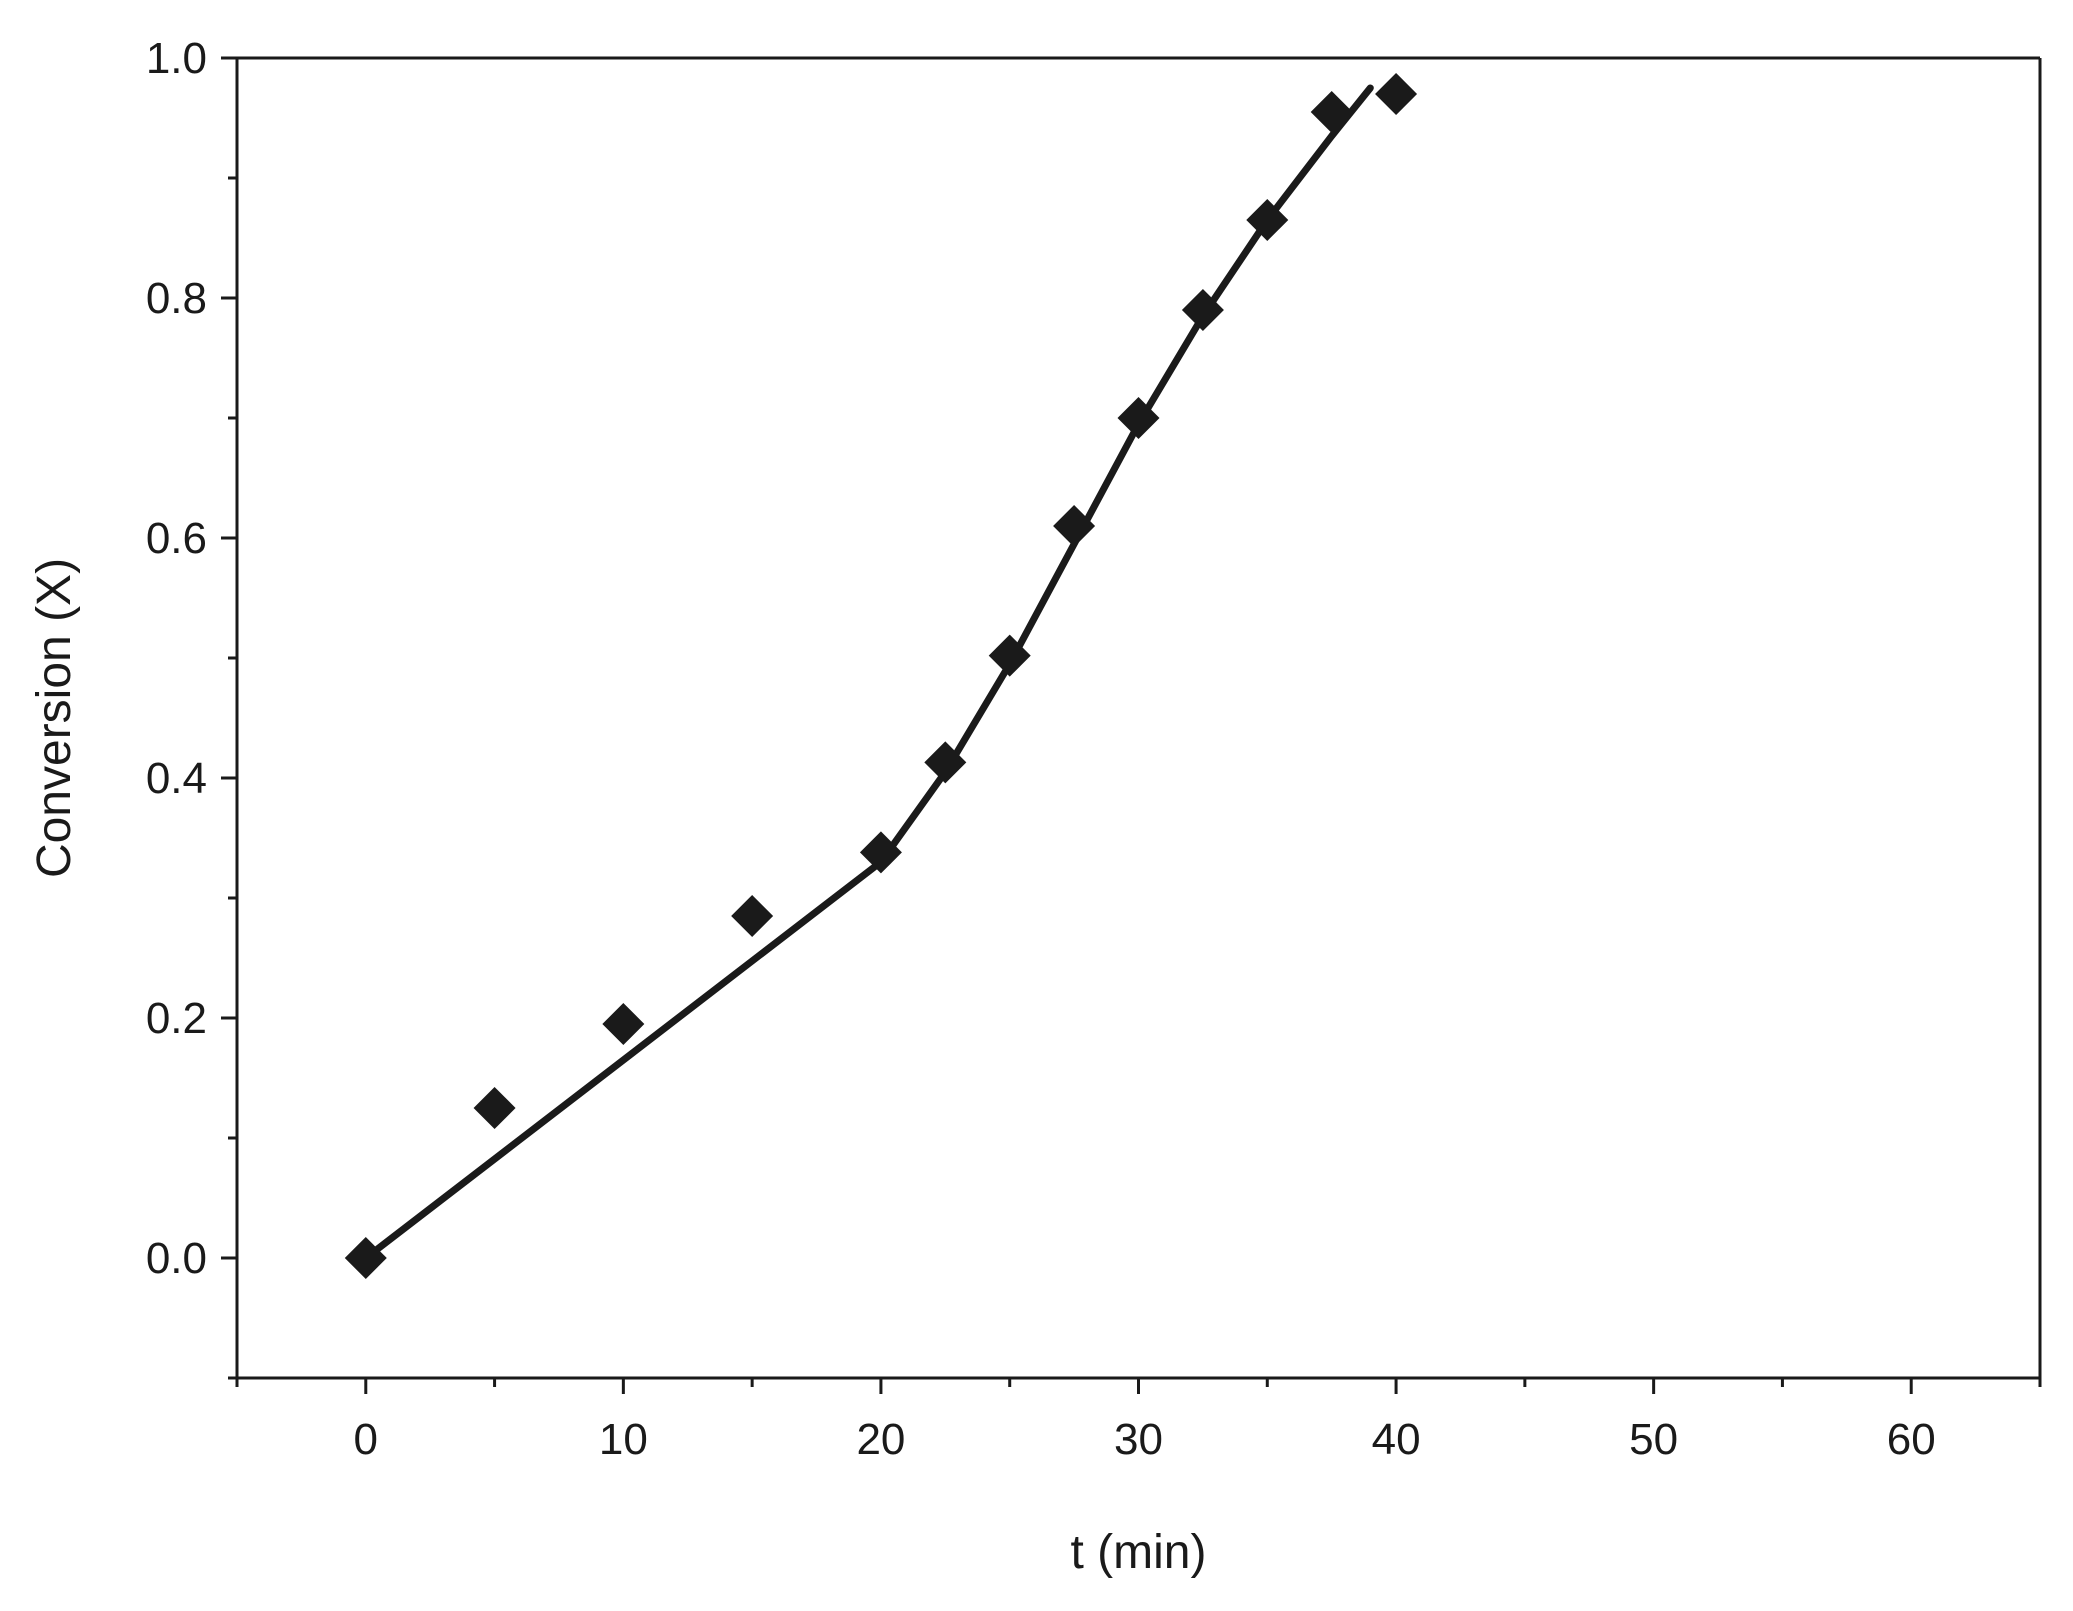 Image resolution: width=2073 pixels, height=1611 pixels. I want to click on x-tick-label: 60, so click(1911, 1439).